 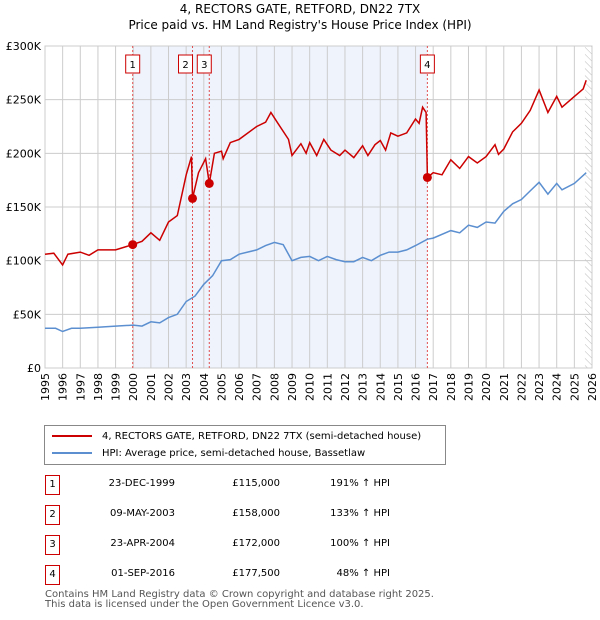 I want to click on sale-label: 4, so click(x=427, y=65).